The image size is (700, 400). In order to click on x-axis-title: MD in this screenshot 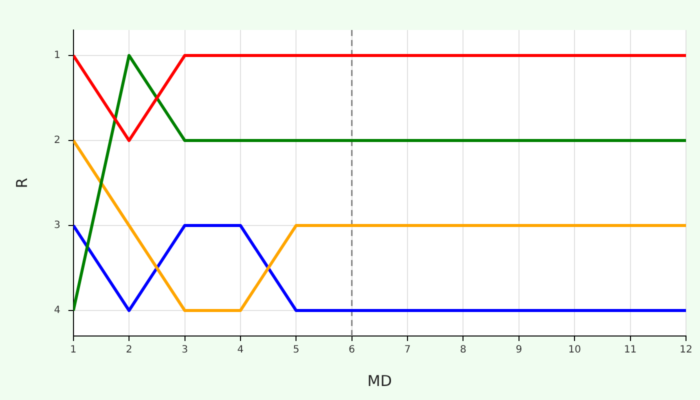, I will do `click(379, 381)`.